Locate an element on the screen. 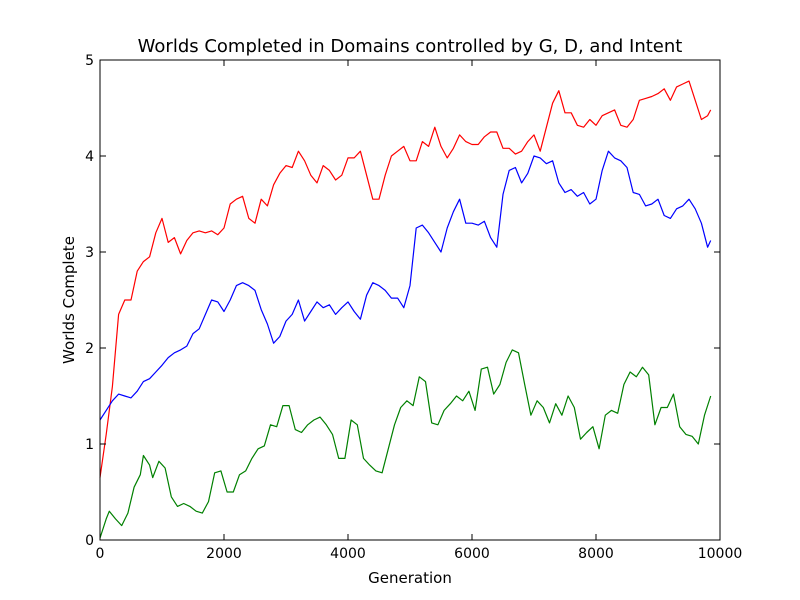 This screenshot has width=800, height=600. x-tick-label: 8000 is located at coordinates (596, 554).